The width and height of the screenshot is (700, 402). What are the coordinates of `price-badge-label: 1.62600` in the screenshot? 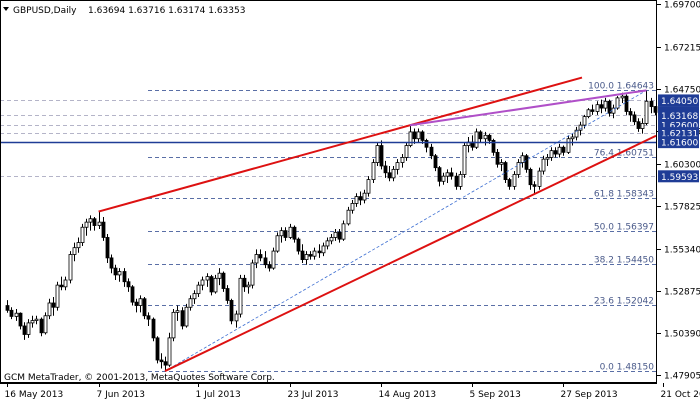 It's located at (679, 127).